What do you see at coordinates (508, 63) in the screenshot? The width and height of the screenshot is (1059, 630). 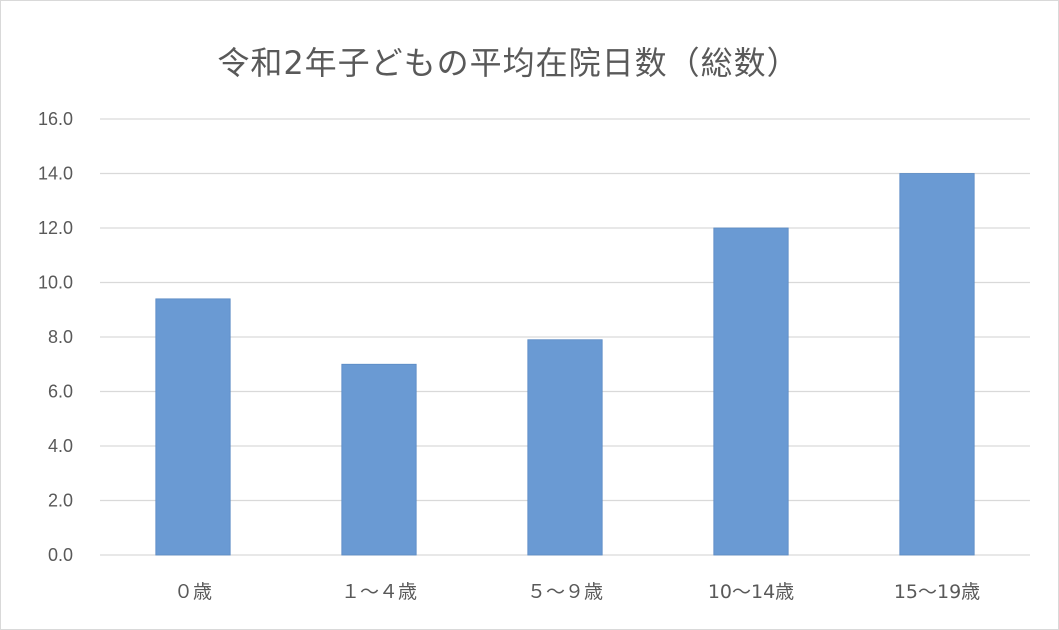 I see `chart-title: 令和2年子どもの平均在院日数（総数）` at bounding box center [508, 63].